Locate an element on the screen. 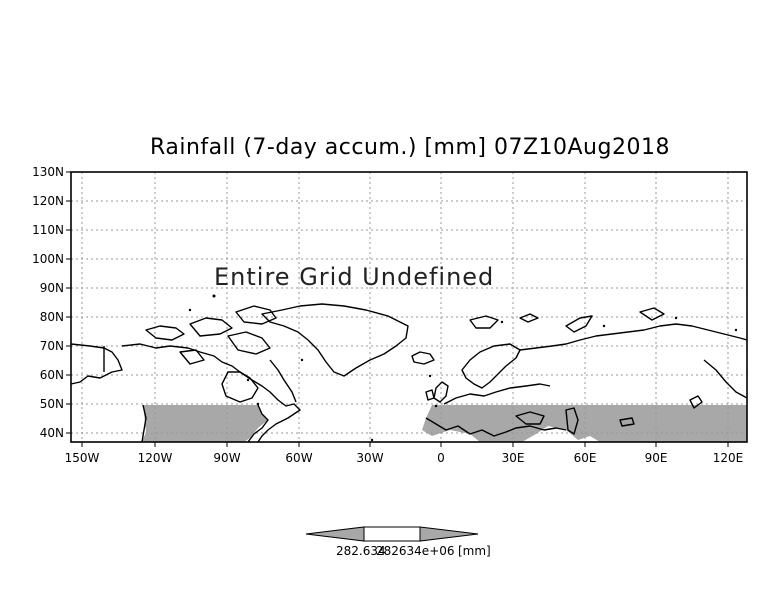  coast-labrador is located at coordinates (283, 381).